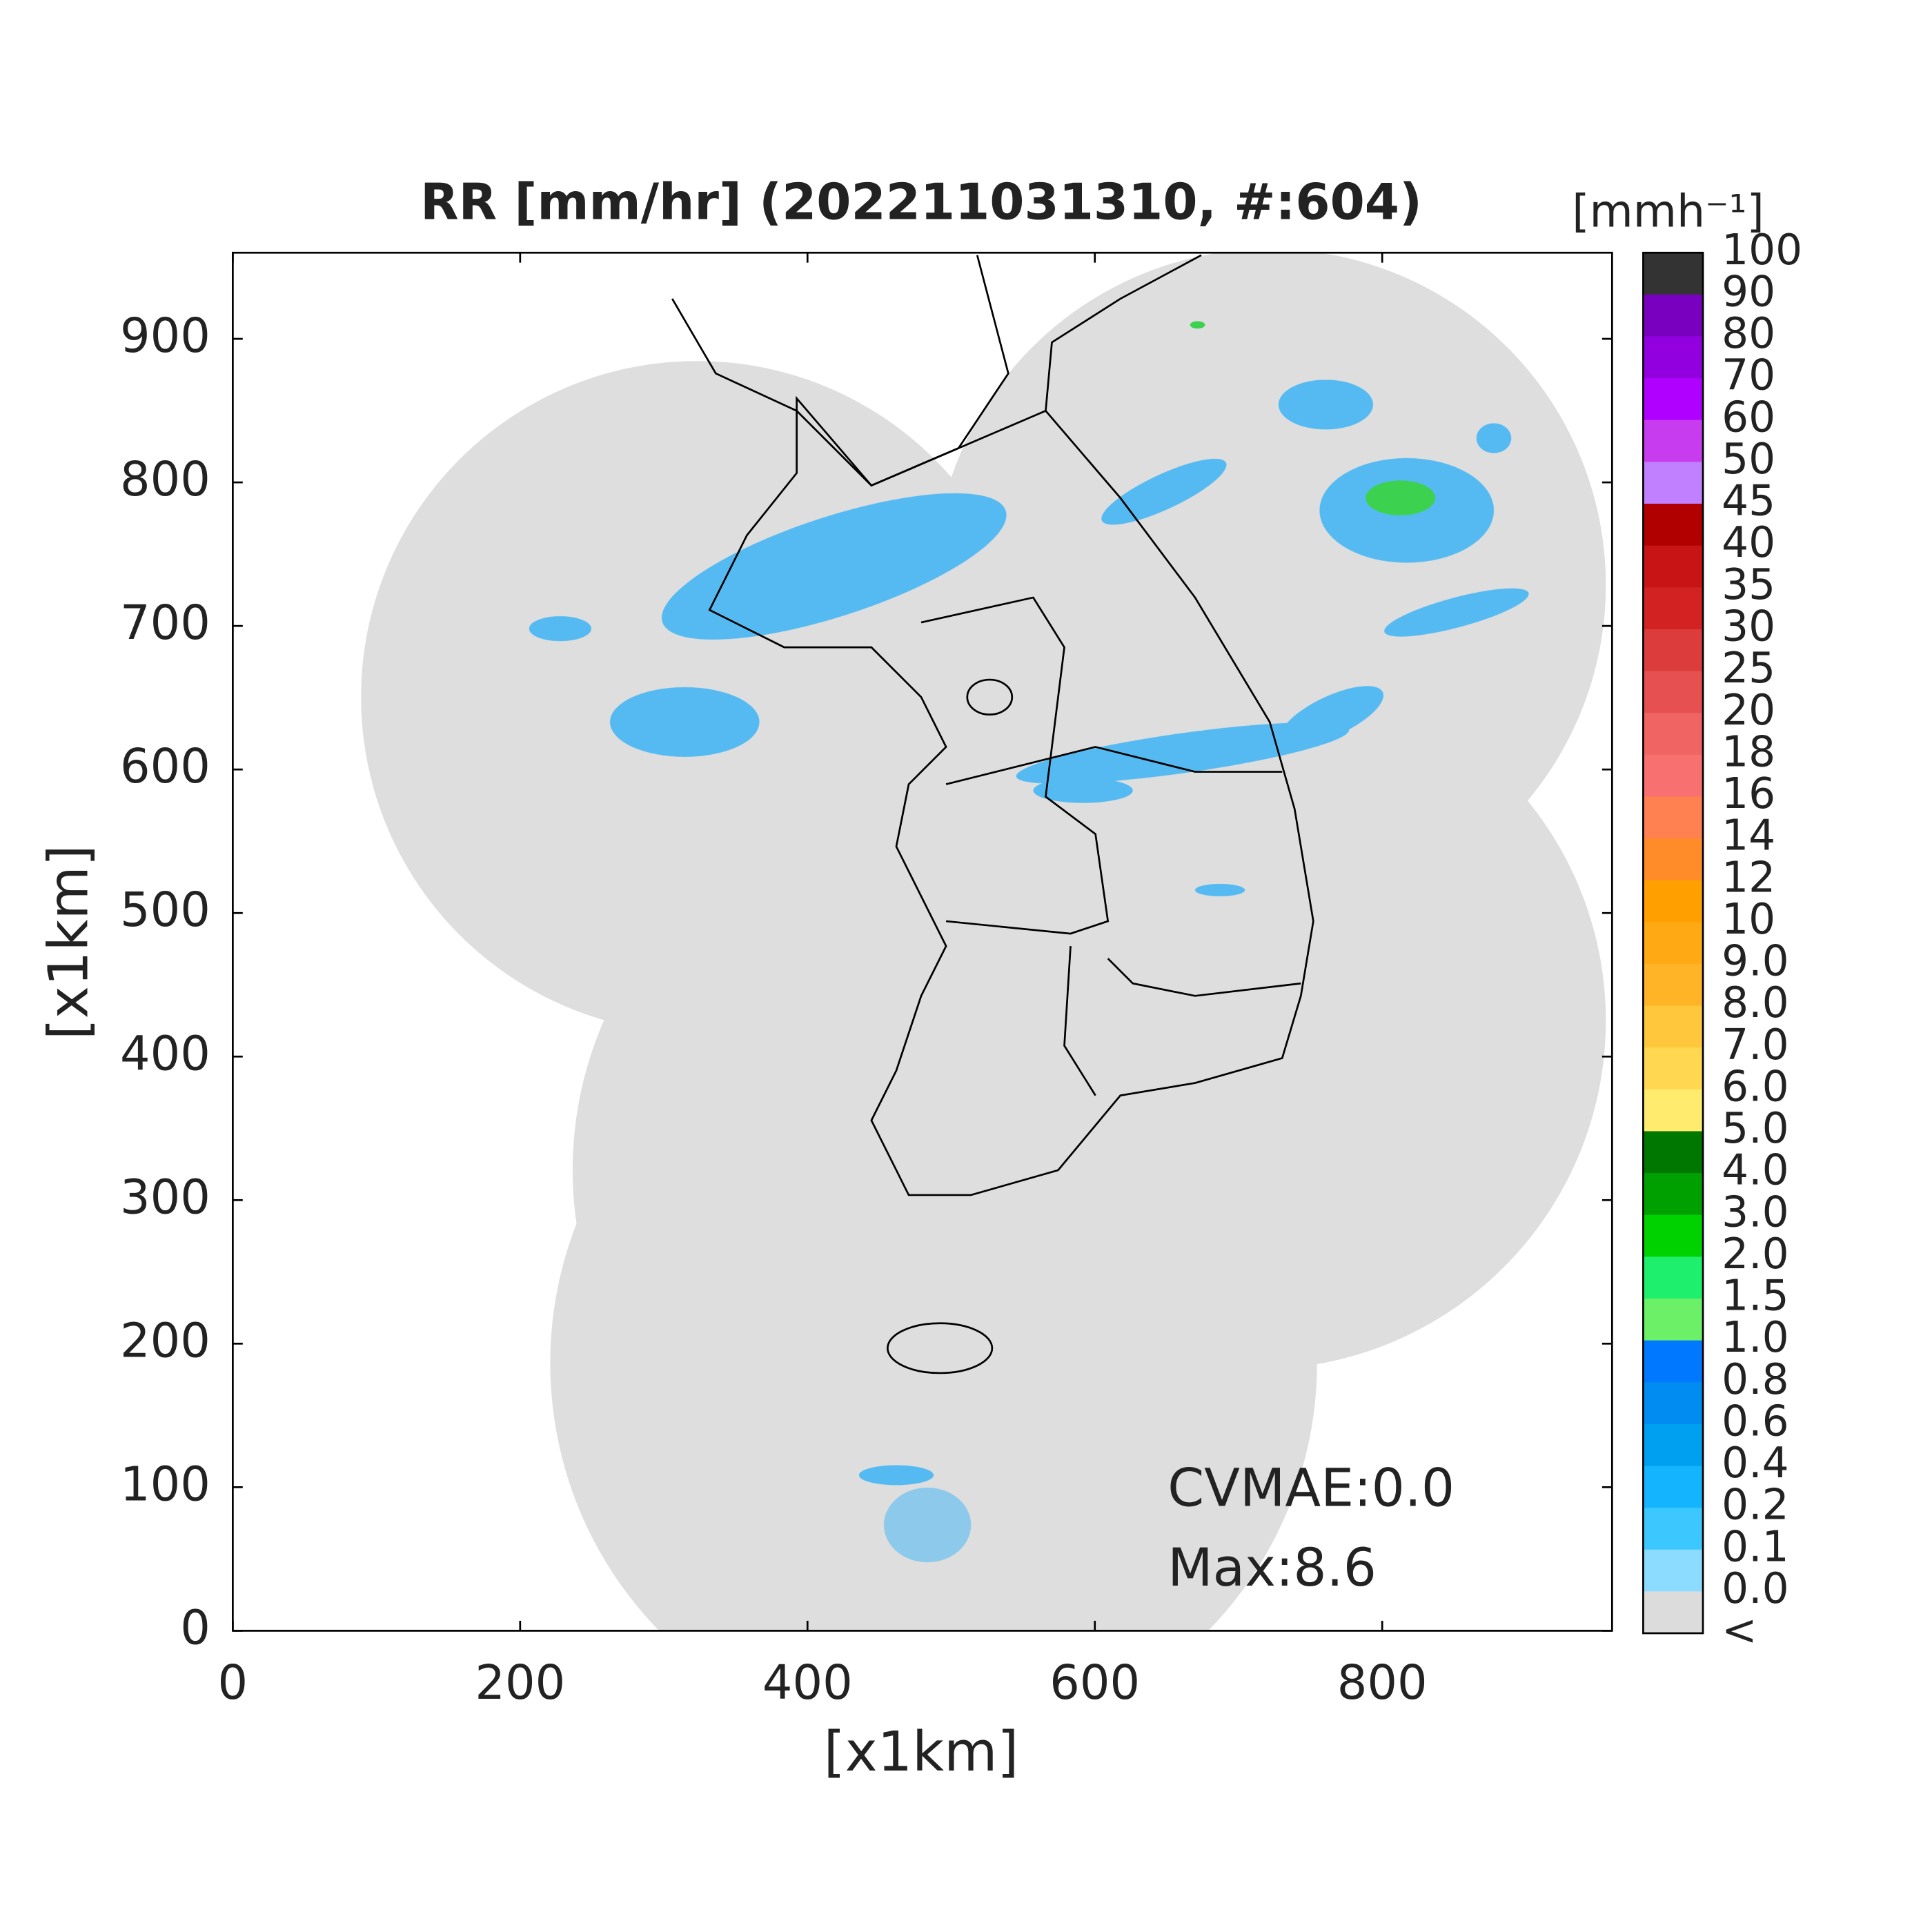 The width and height of the screenshot is (1932, 1932). Describe the element at coordinates (933, 1305) in the screenshot. I see `coverage-circle` at that location.